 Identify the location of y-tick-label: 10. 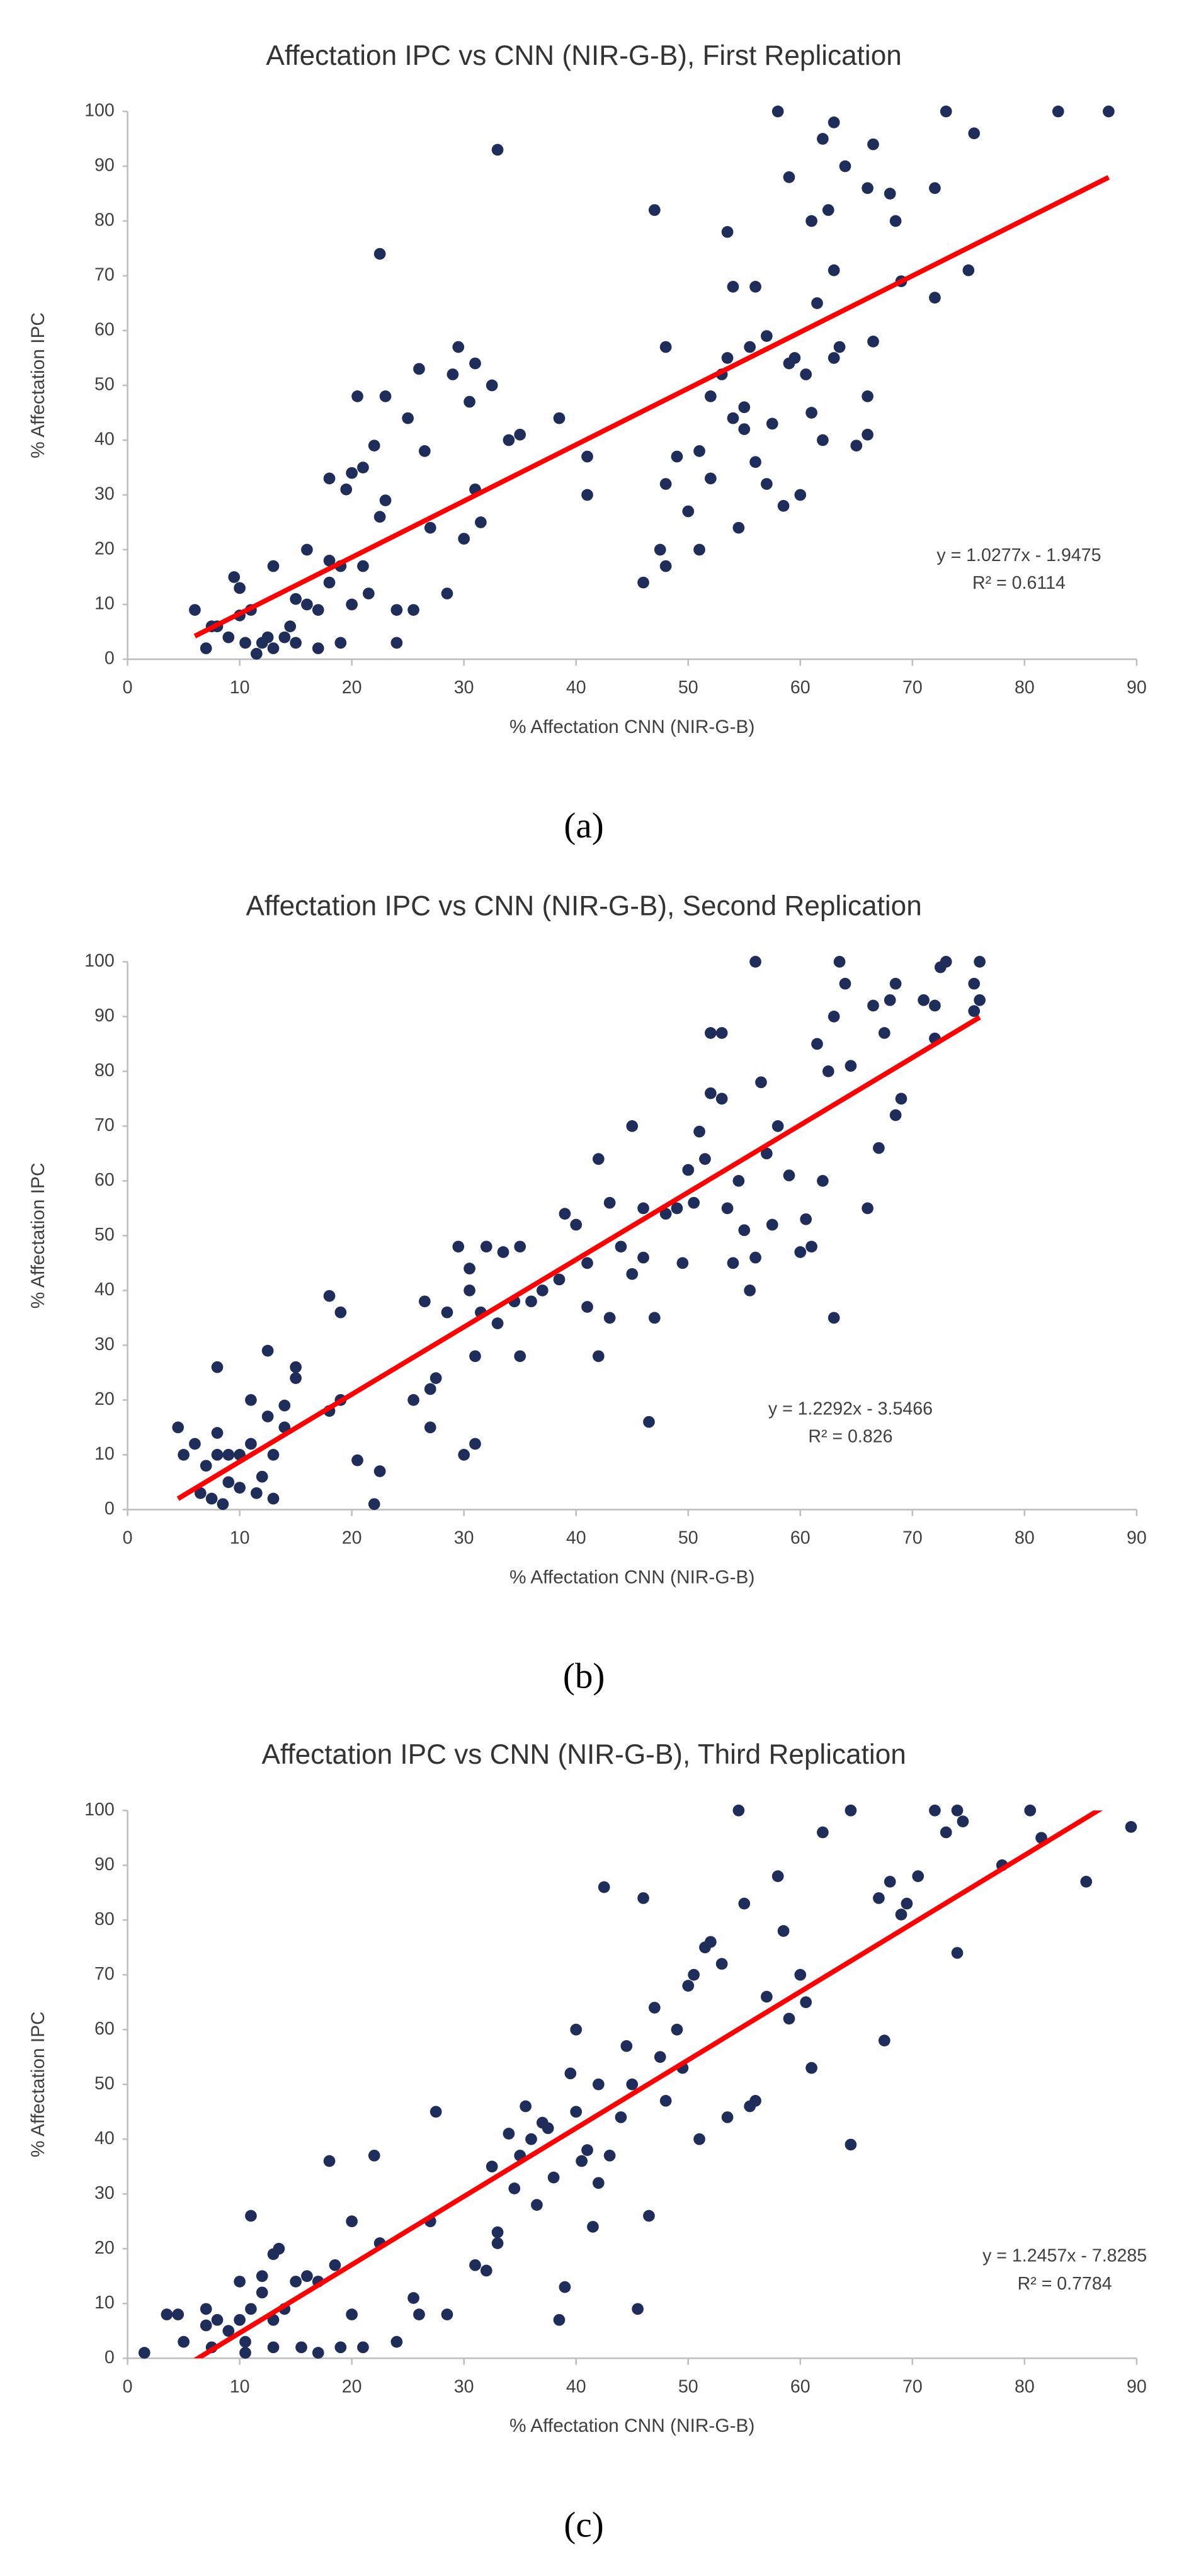
(104, 604).